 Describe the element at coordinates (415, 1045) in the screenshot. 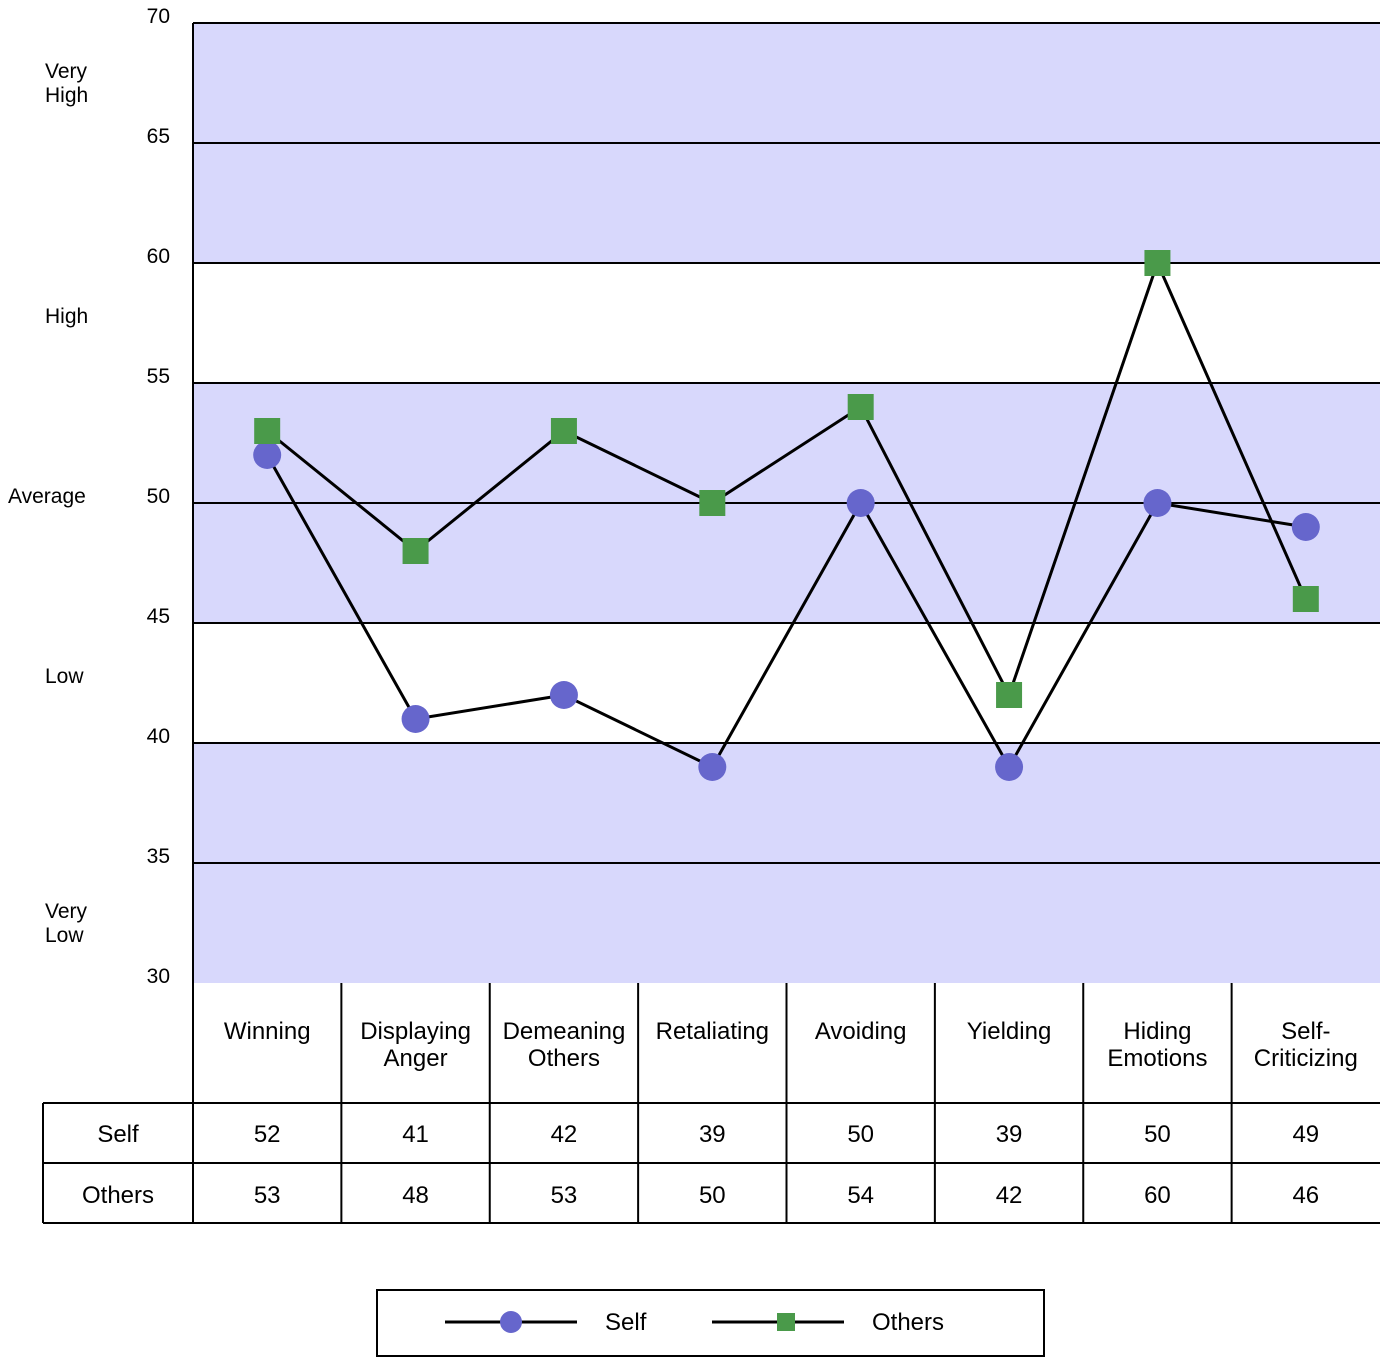

I see `category-label: Displaying Anger` at that location.